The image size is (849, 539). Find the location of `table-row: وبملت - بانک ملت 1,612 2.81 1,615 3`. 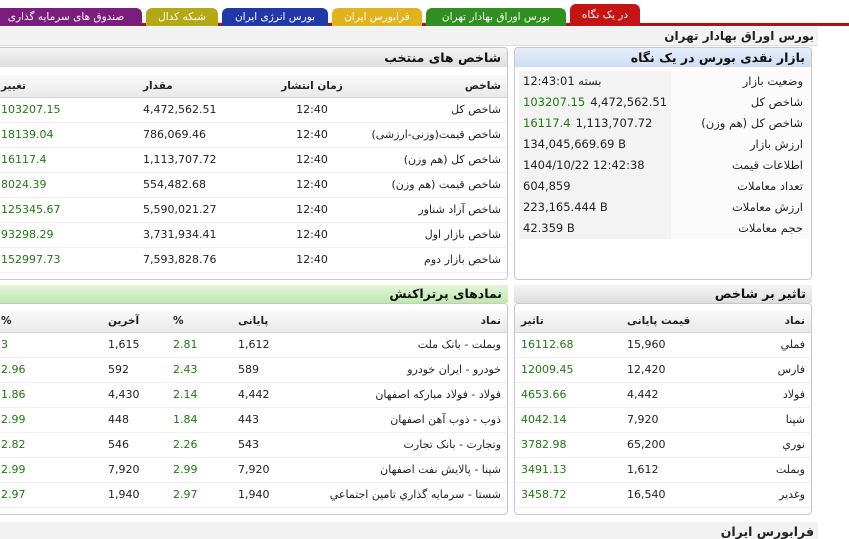

table-row: وبملت - بانک ملت 1,612 2.81 1,615 3 is located at coordinates (253, 345).